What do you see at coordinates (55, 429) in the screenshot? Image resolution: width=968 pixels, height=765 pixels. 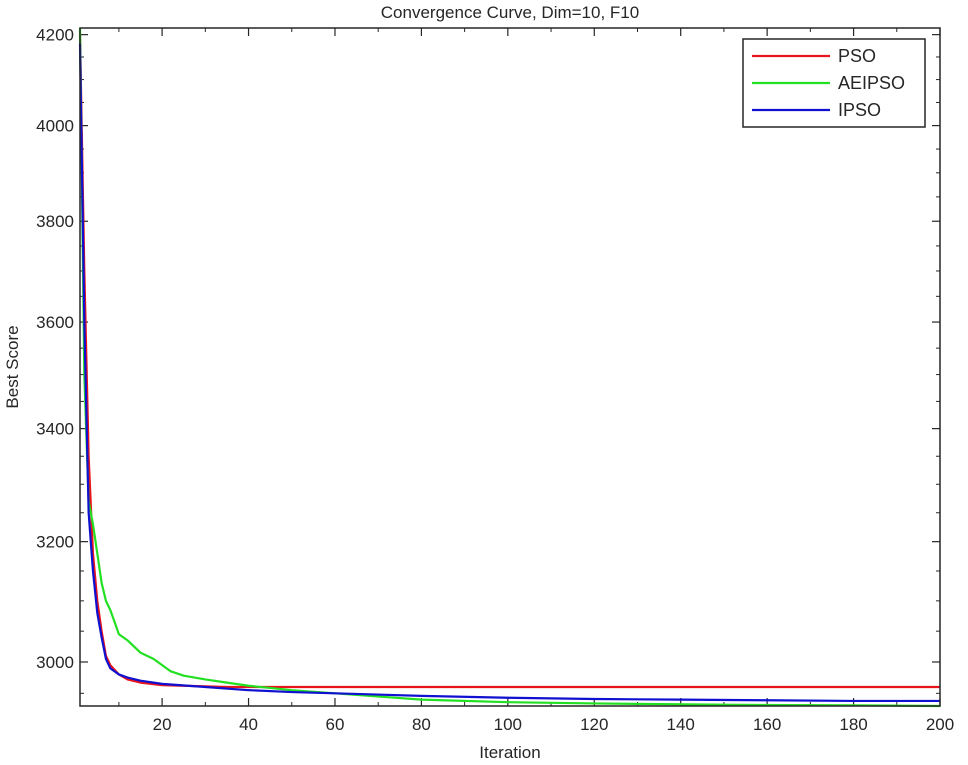 I see `y-tick-label: 3400` at bounding box center [55, 429].